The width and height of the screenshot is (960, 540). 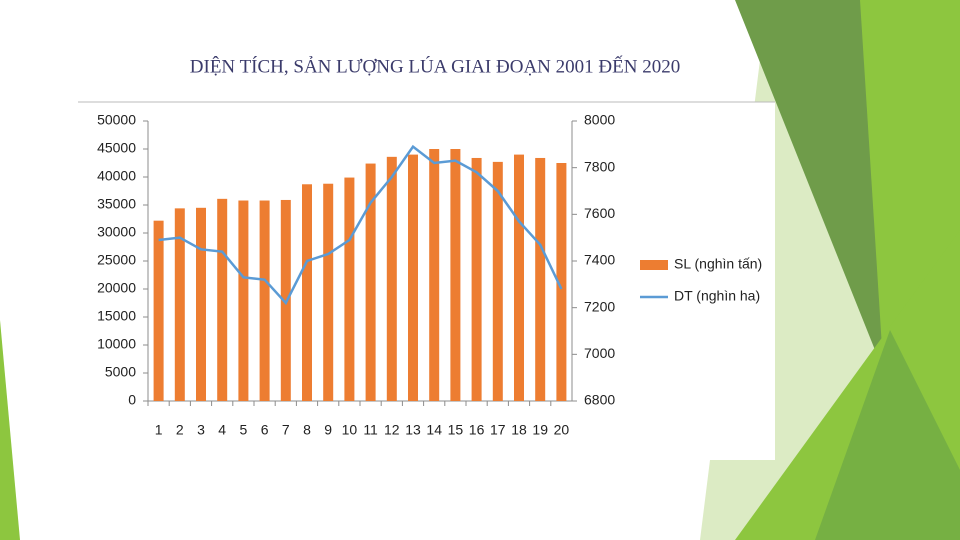 What do you see at coordinates (116, 316) in the screenshot?
I see `y-tick-label: 15000` at bounding box center [116, 316].